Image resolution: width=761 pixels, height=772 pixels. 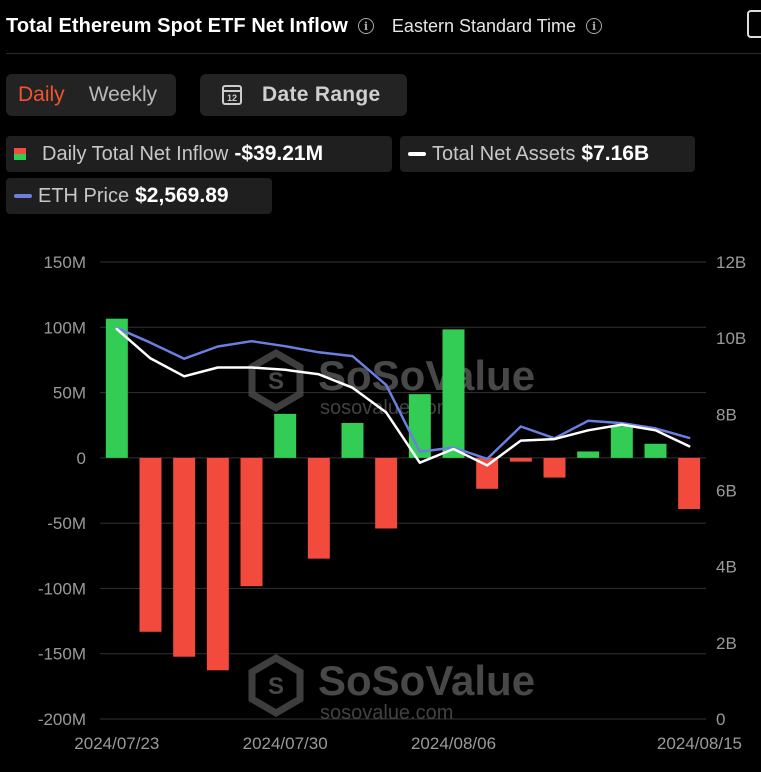 What do you see at coordinates (64, 327) in the screenshot?
I see `y-tick-label: 100M` at bounding box center [64, 327].